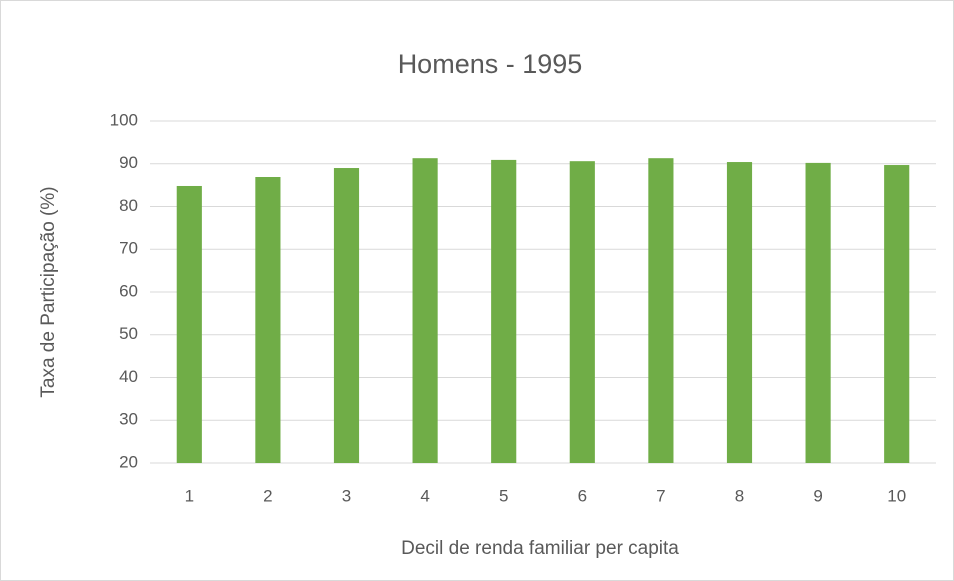 The height and width of the screenshot is (581, 954). What do you see at coordinates (128, 461) in the screenshot?
I see `y-tick-label: 20` at bounding box center [128, 461].